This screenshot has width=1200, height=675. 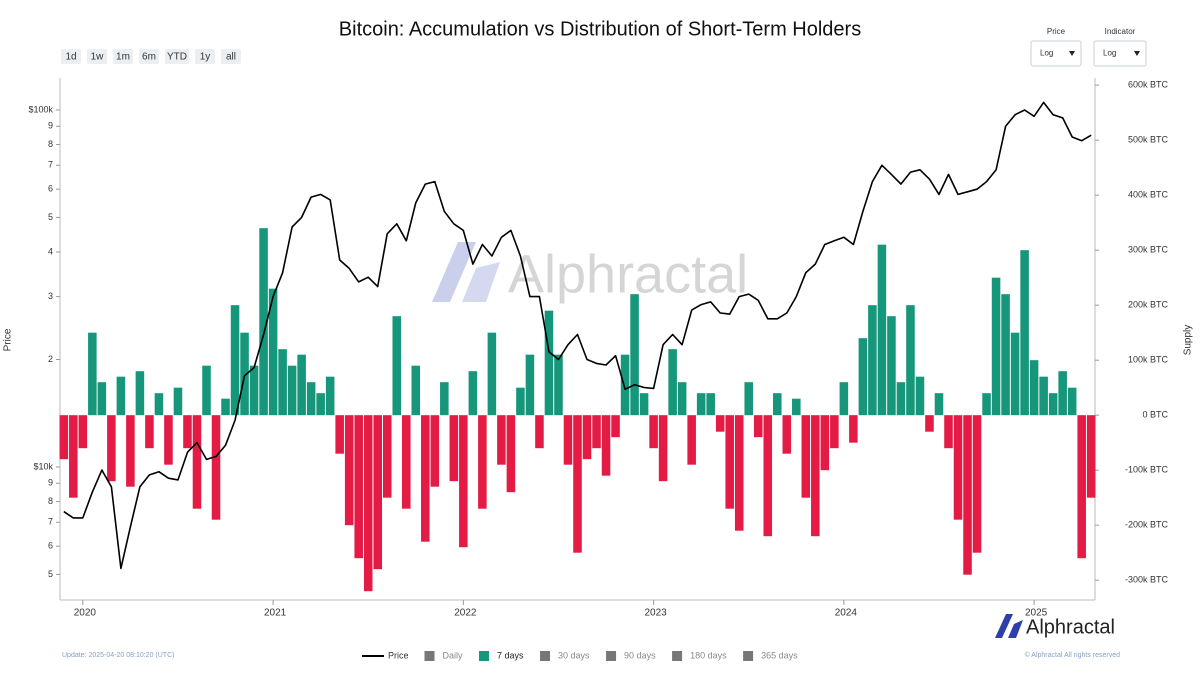 I want to click on dropdown-box, so click(x=1120, y=53).